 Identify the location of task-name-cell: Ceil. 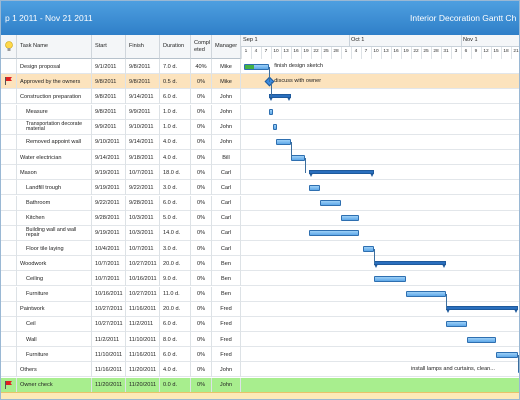
(54, 324).